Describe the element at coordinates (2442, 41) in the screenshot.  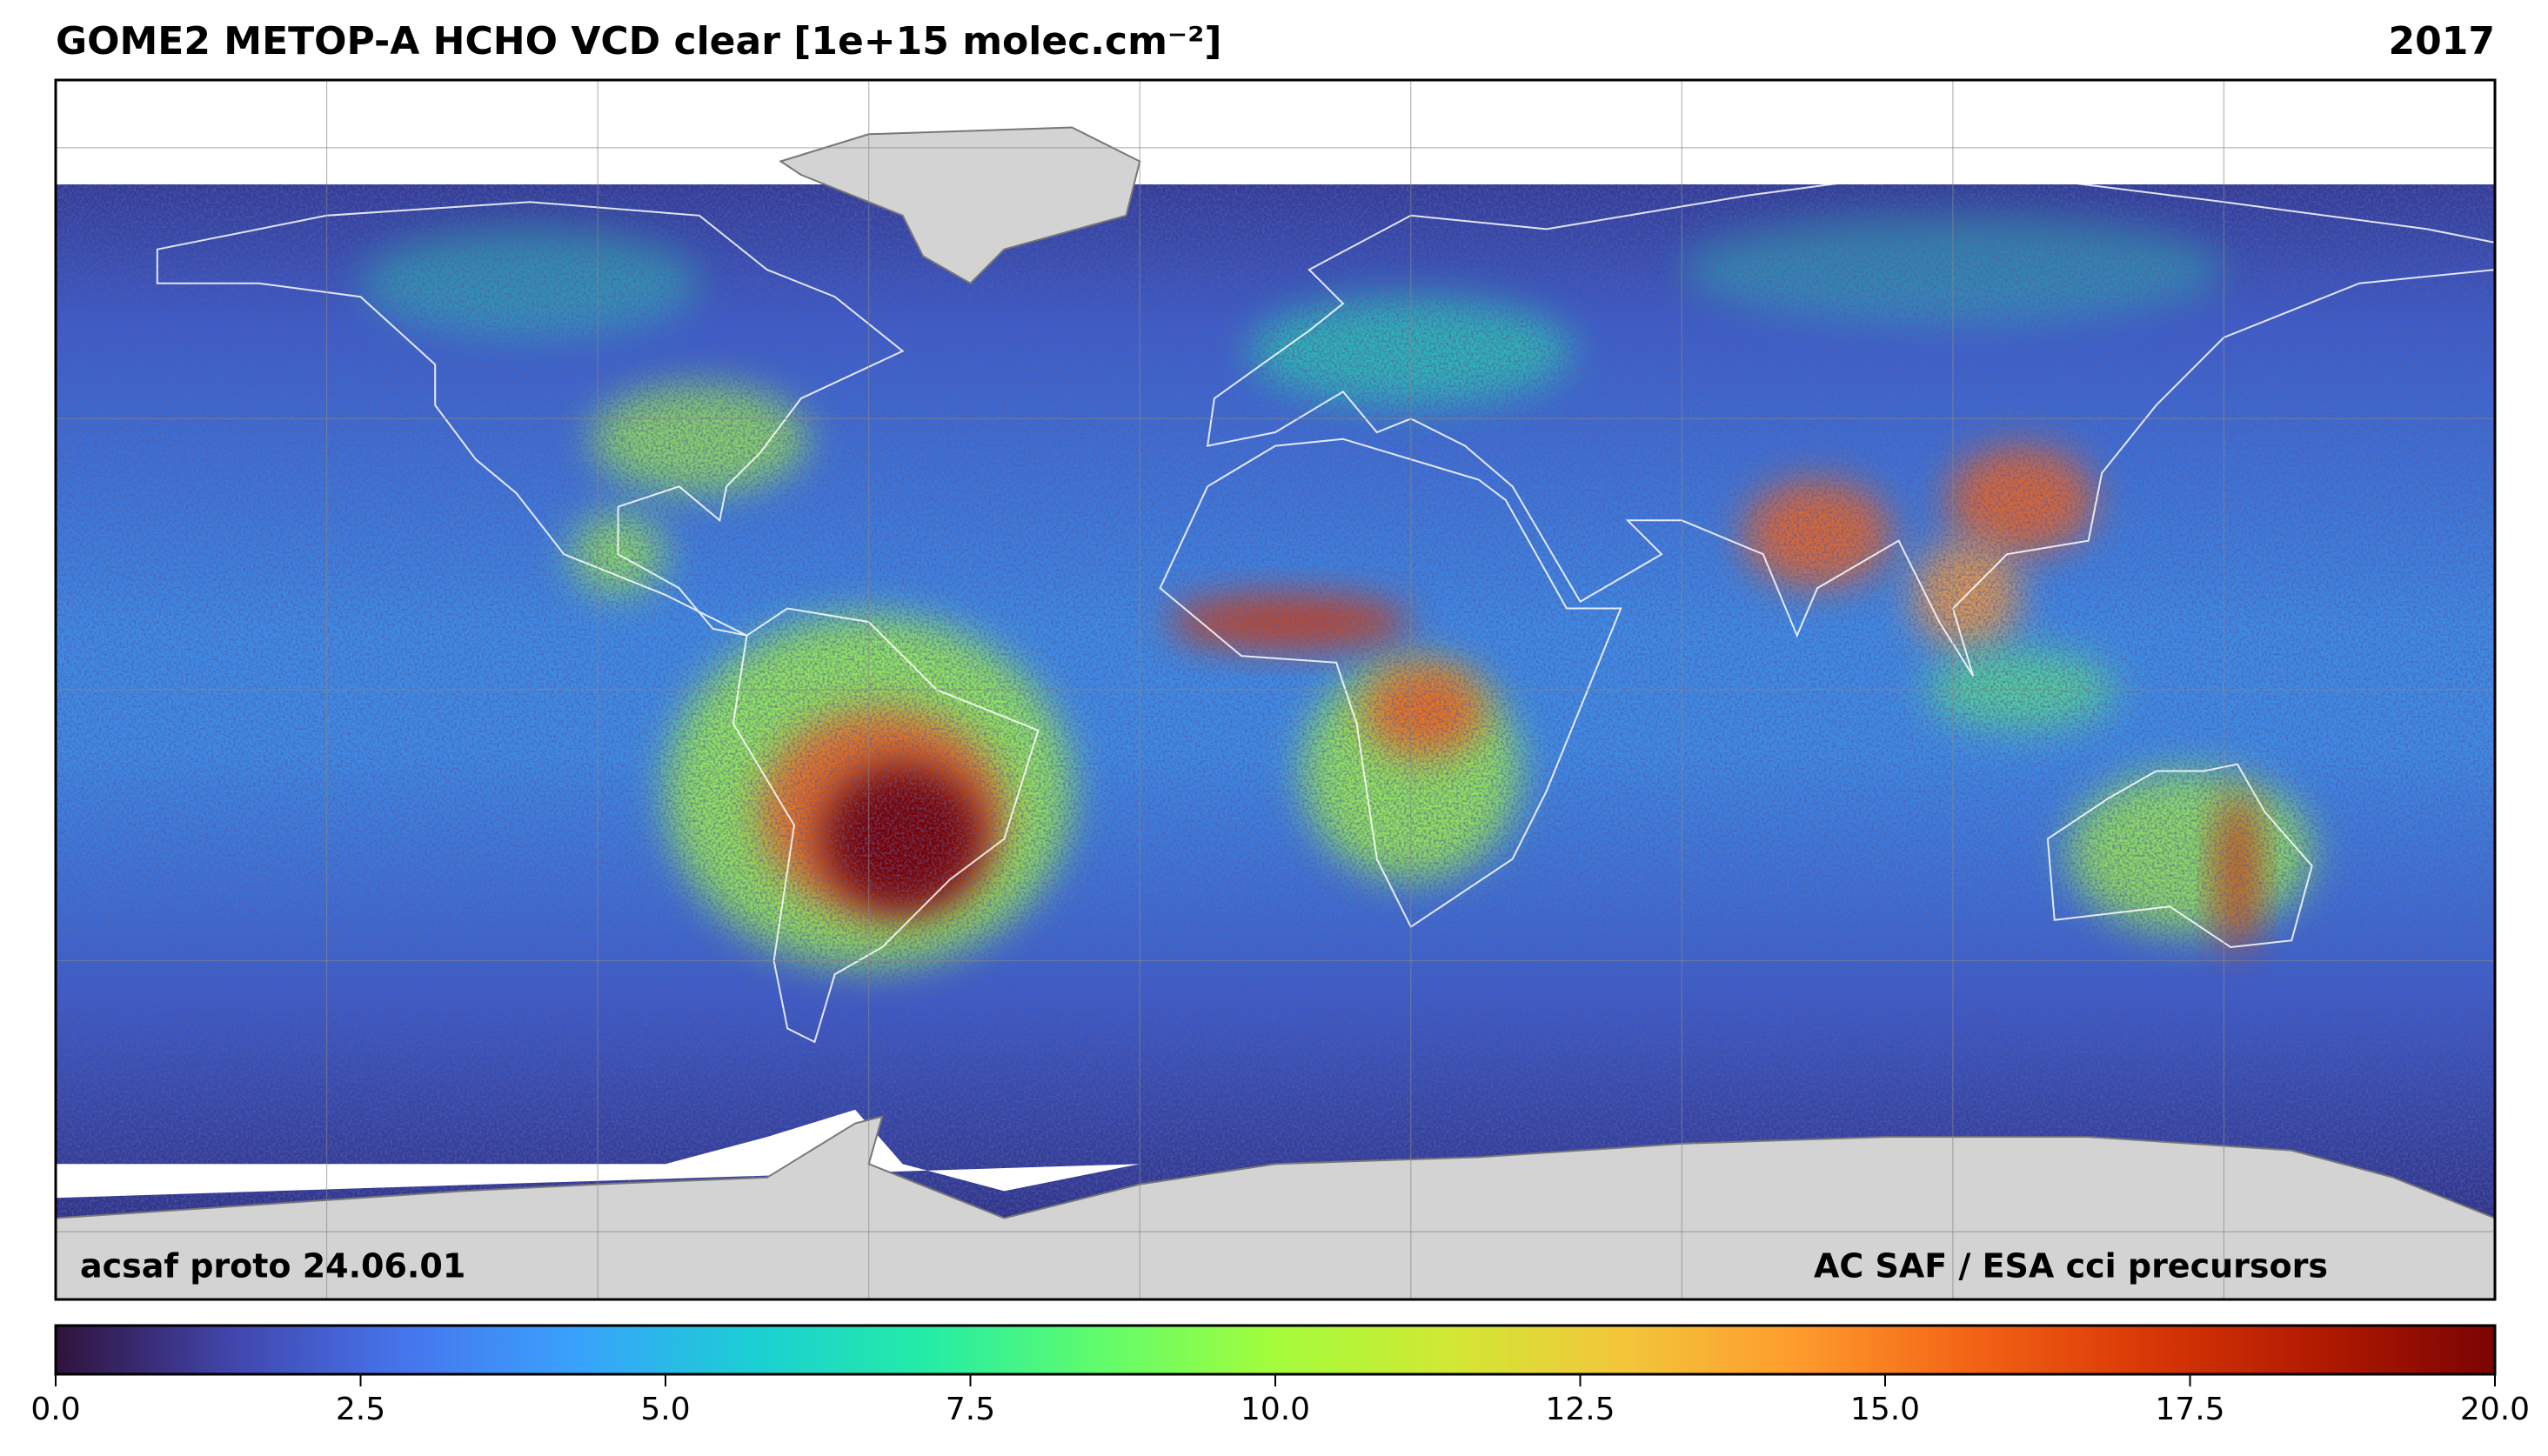
I see `year: 2017` at that location.